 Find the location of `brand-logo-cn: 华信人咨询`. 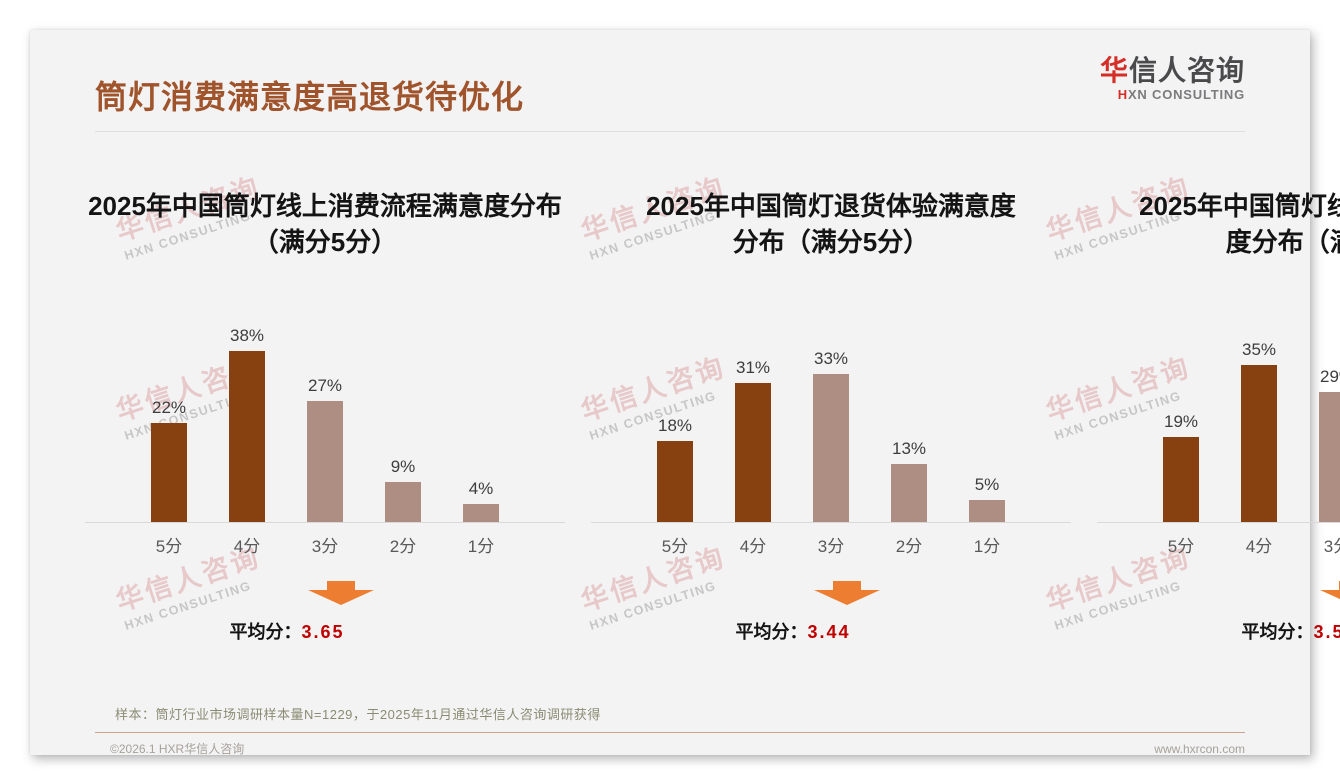

brand-logo-cn: 华信人咨询 is located at coordinates (1172, 70).